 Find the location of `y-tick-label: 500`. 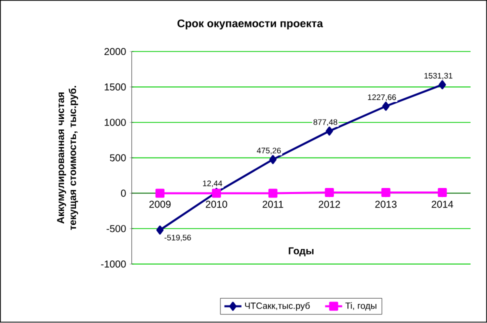

y-tick-label: 500 is located at coordinates (118, 158).